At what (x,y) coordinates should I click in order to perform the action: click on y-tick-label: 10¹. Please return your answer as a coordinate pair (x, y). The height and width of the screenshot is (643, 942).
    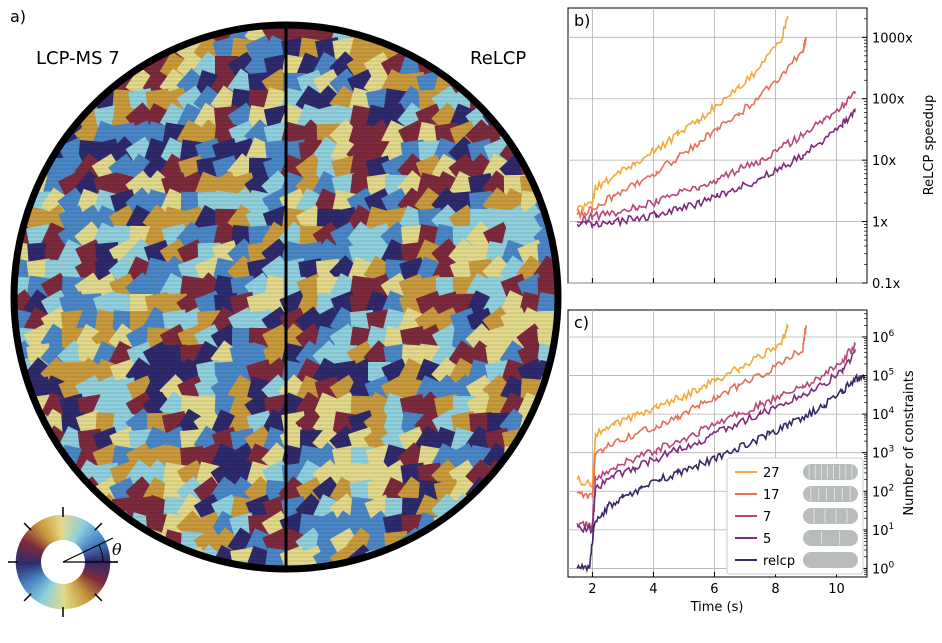
    Looking at the image, I should click on (883, 530).